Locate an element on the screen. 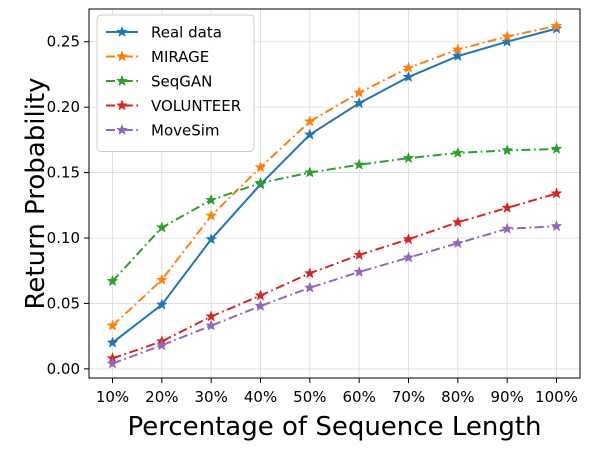 The width and height of the screenshot is (597, 450). x-tick-label: 20% is located at coordinates (161, 397).